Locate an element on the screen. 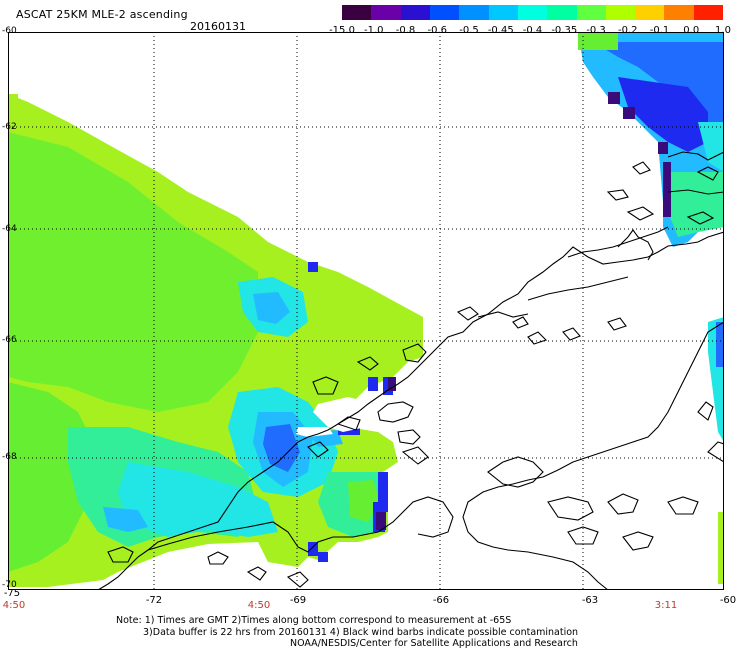 The width and height of the screenshot is (740, 650). lon-label-75: -75 is located at coordinates (12, 593).